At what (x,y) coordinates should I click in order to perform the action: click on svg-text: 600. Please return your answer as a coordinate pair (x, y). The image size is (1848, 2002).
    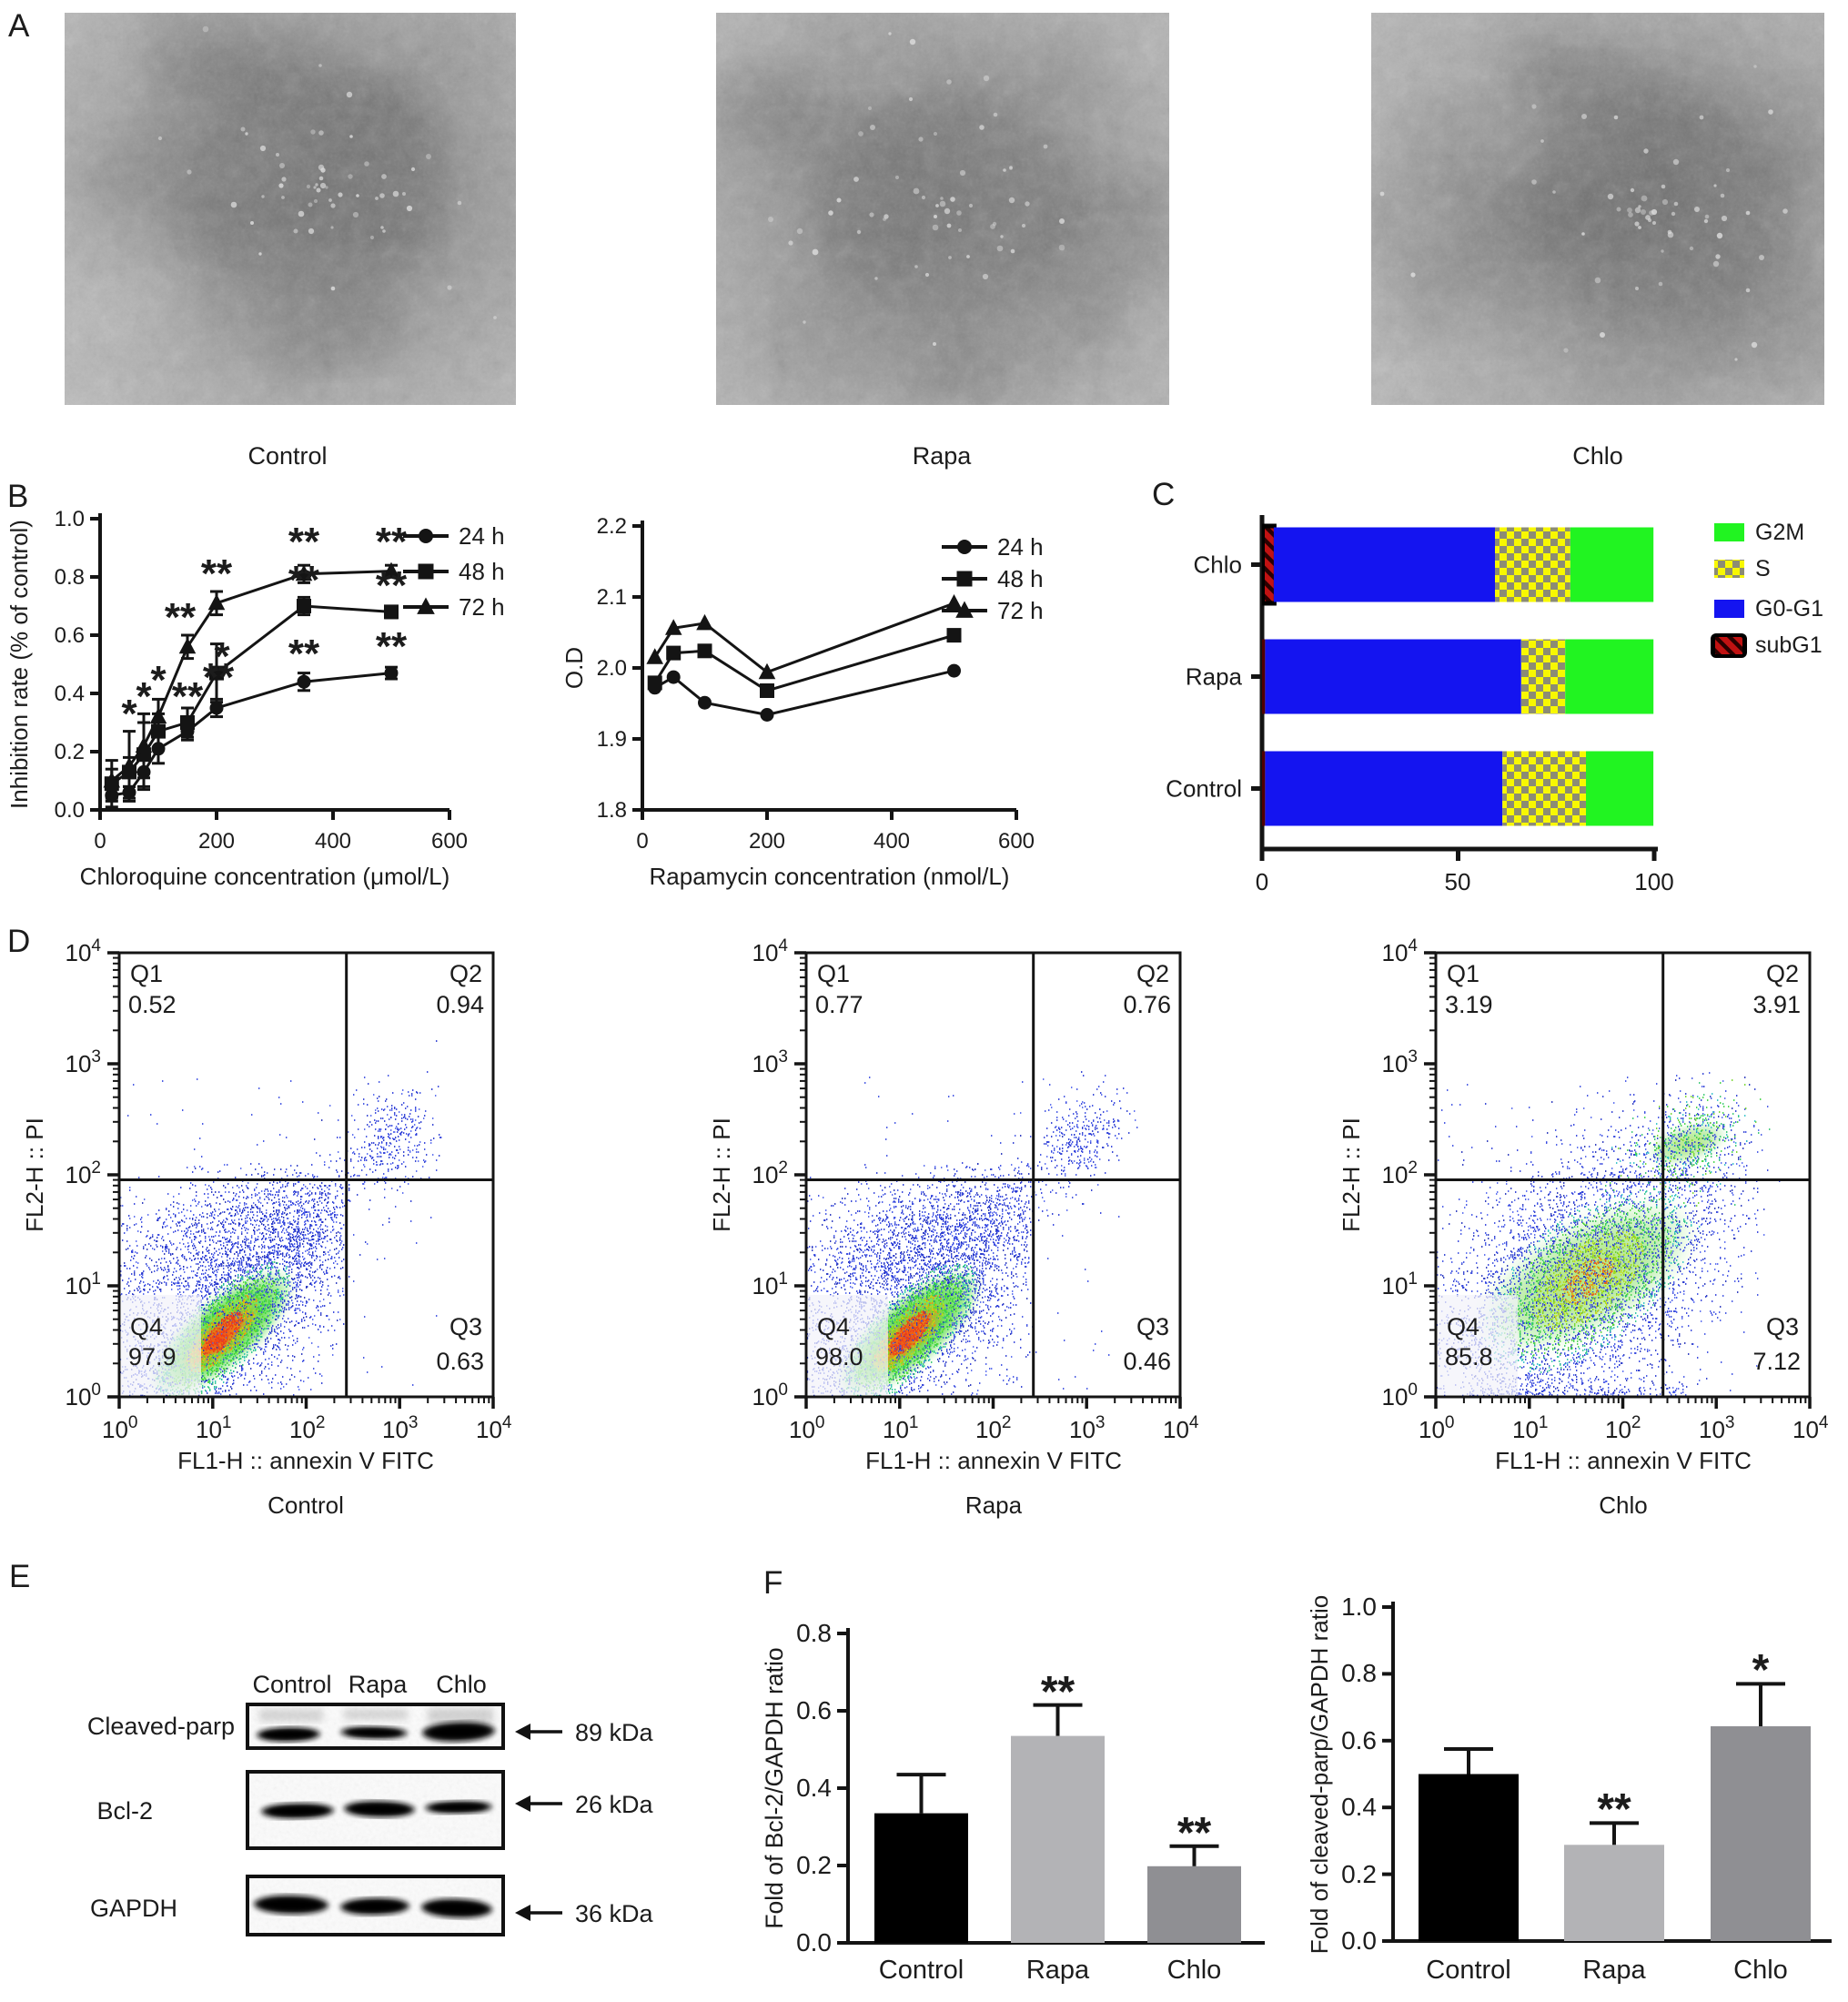
    Looking at the image, I should click on (449, 842).